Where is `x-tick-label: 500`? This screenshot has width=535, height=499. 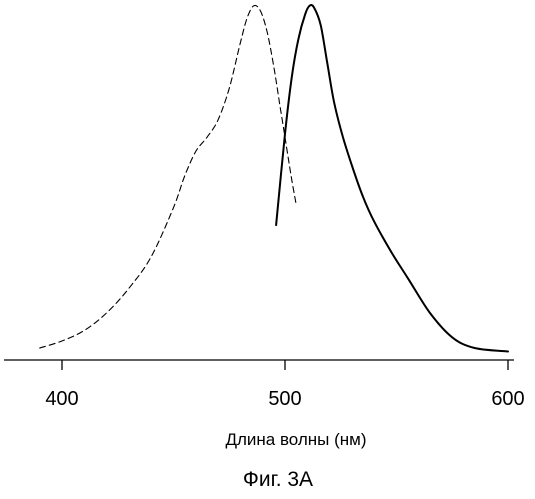
x-tick-label: 500 is located at coordinates (284, 399).